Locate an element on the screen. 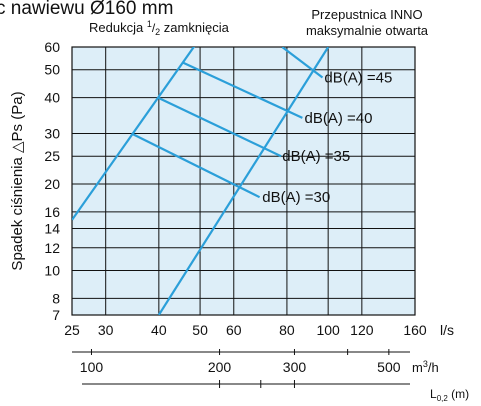 The height and width of the screenshot is (406, 481). y-tick-label-25: 25 is located at coordinates (52, 156).